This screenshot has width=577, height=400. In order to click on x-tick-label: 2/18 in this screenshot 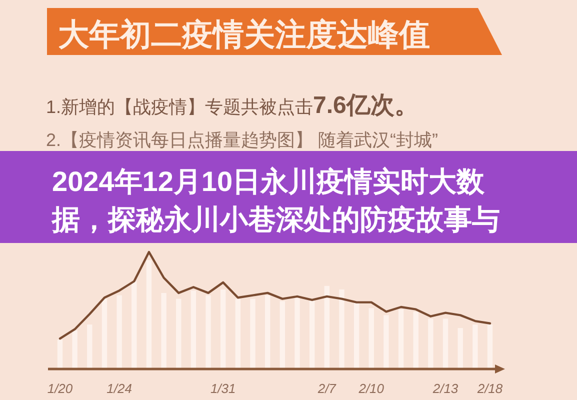, I will do `click(490, 388)`.